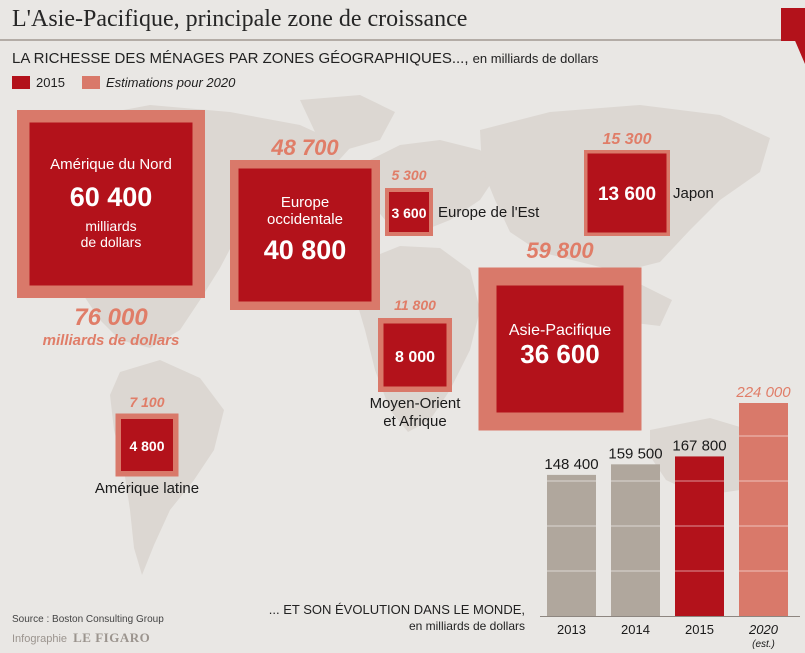 This screenshot has width=805, height=653. I want to click on legend-swatch-2015, so click(21, 82).